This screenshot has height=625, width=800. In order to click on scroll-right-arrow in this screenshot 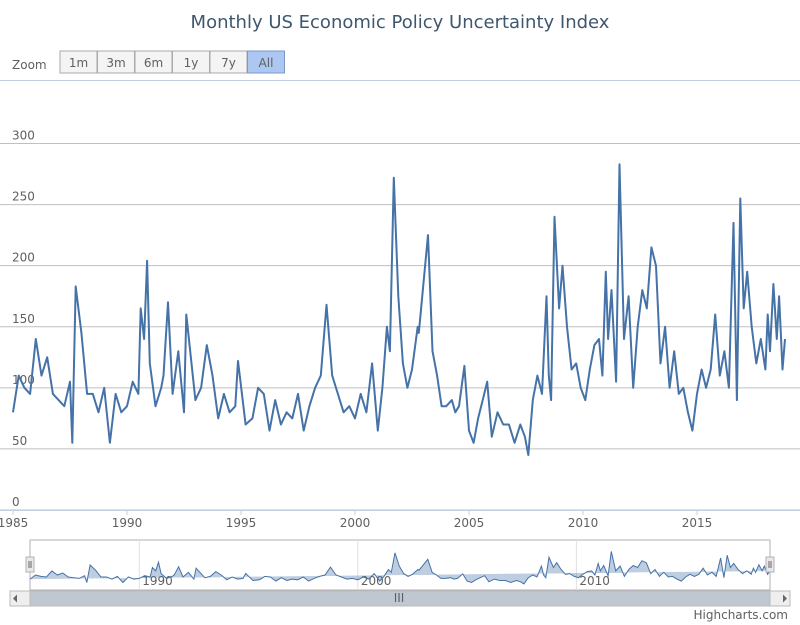, I will do `click(785, 598)`.